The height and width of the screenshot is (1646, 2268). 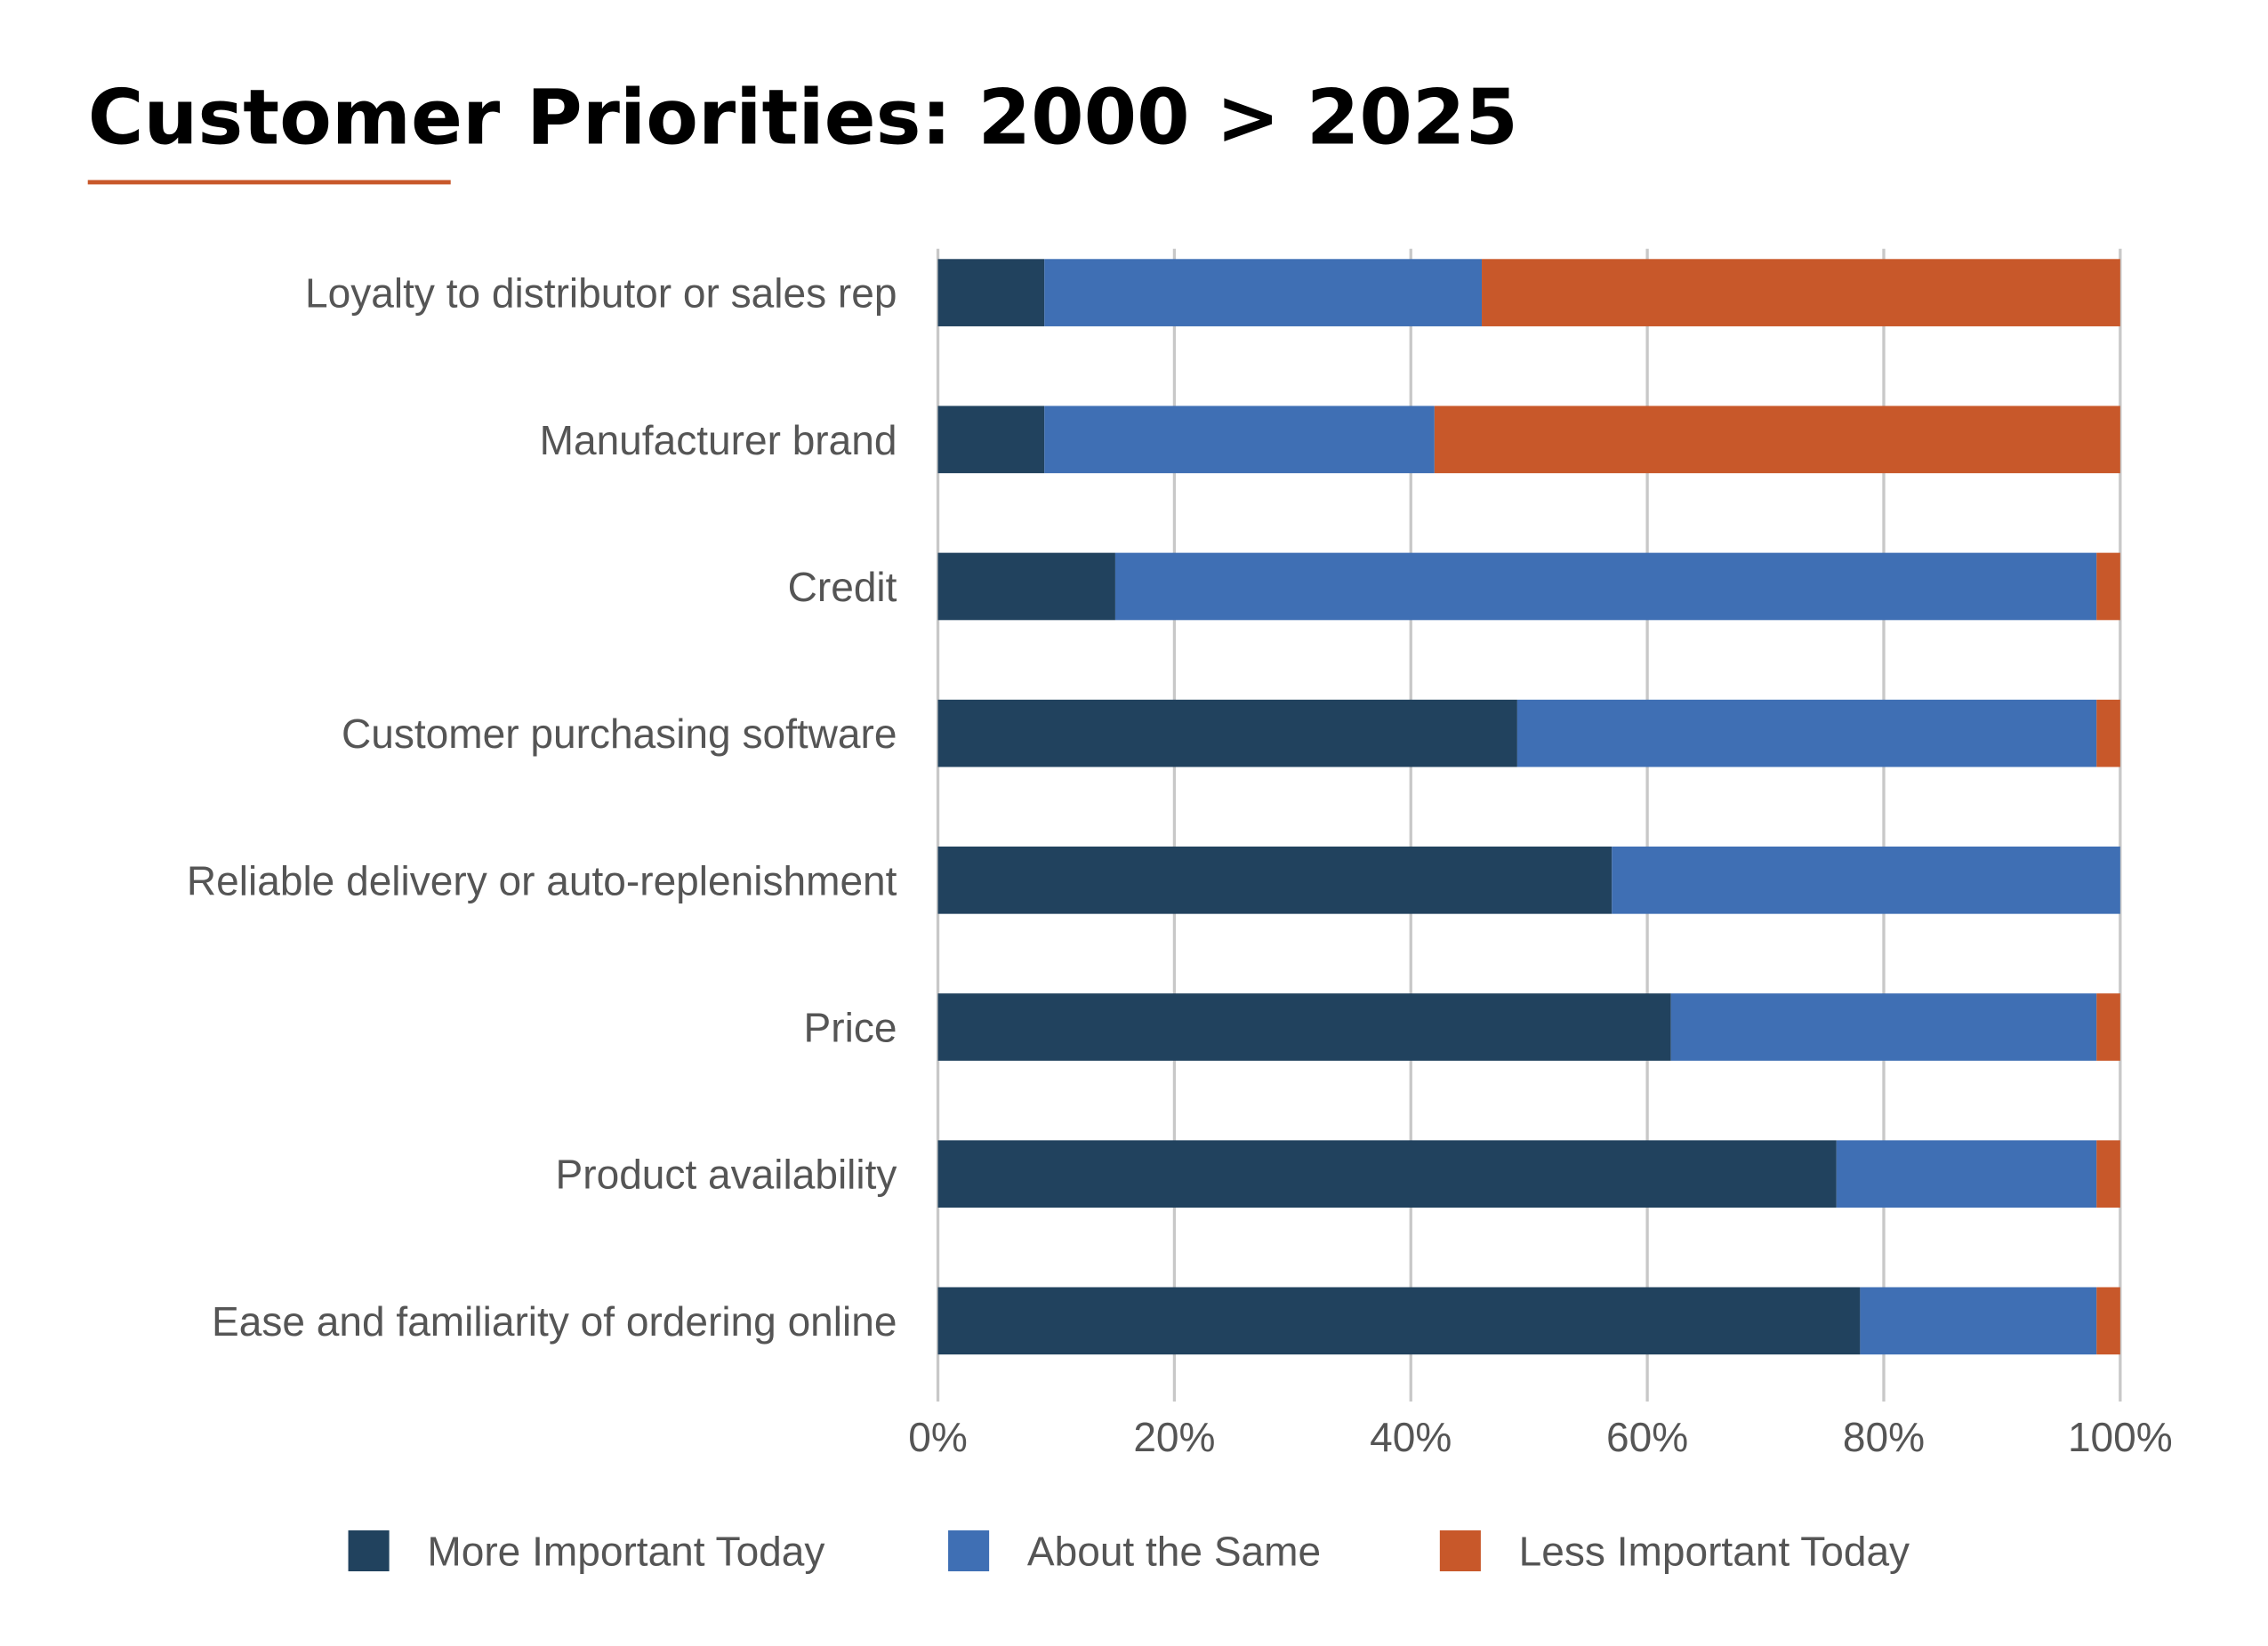 What do you see at coordinates (938, 1437) in the screenshot?
I see `x-tick-label: 0%` at bounding box center [938, 1437].